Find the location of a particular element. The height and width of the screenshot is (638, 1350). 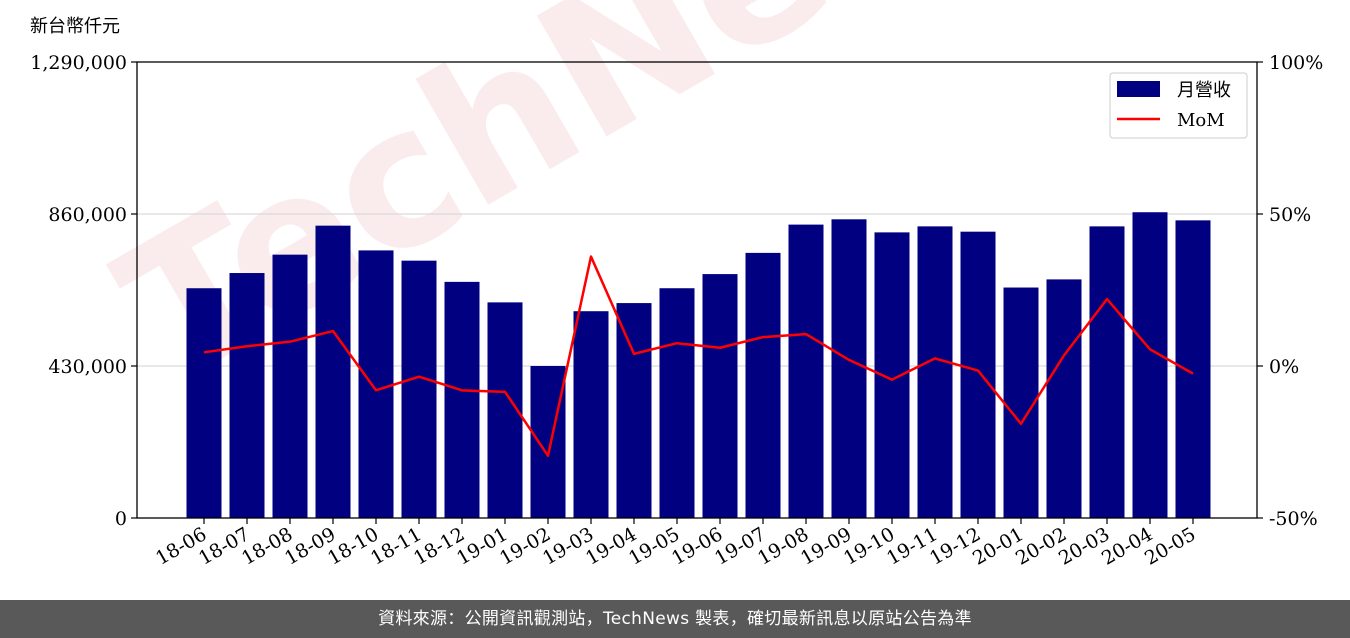

y-right-tick-label: 100% is located at coordinates (1296, 63).